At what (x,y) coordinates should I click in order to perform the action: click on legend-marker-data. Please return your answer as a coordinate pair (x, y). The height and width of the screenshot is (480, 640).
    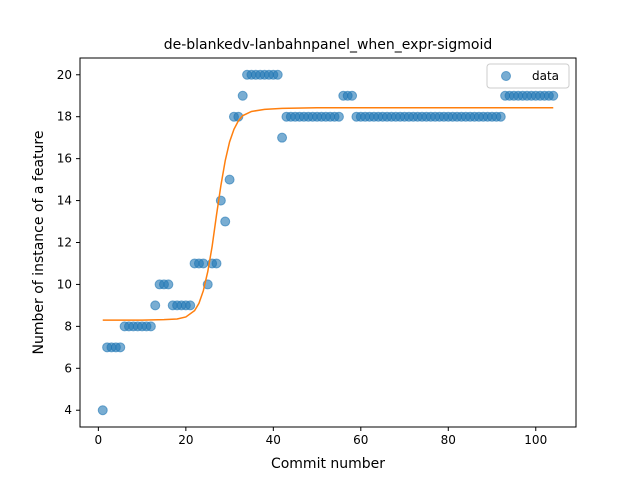
    Looking at the image, I should click on (506, 76).